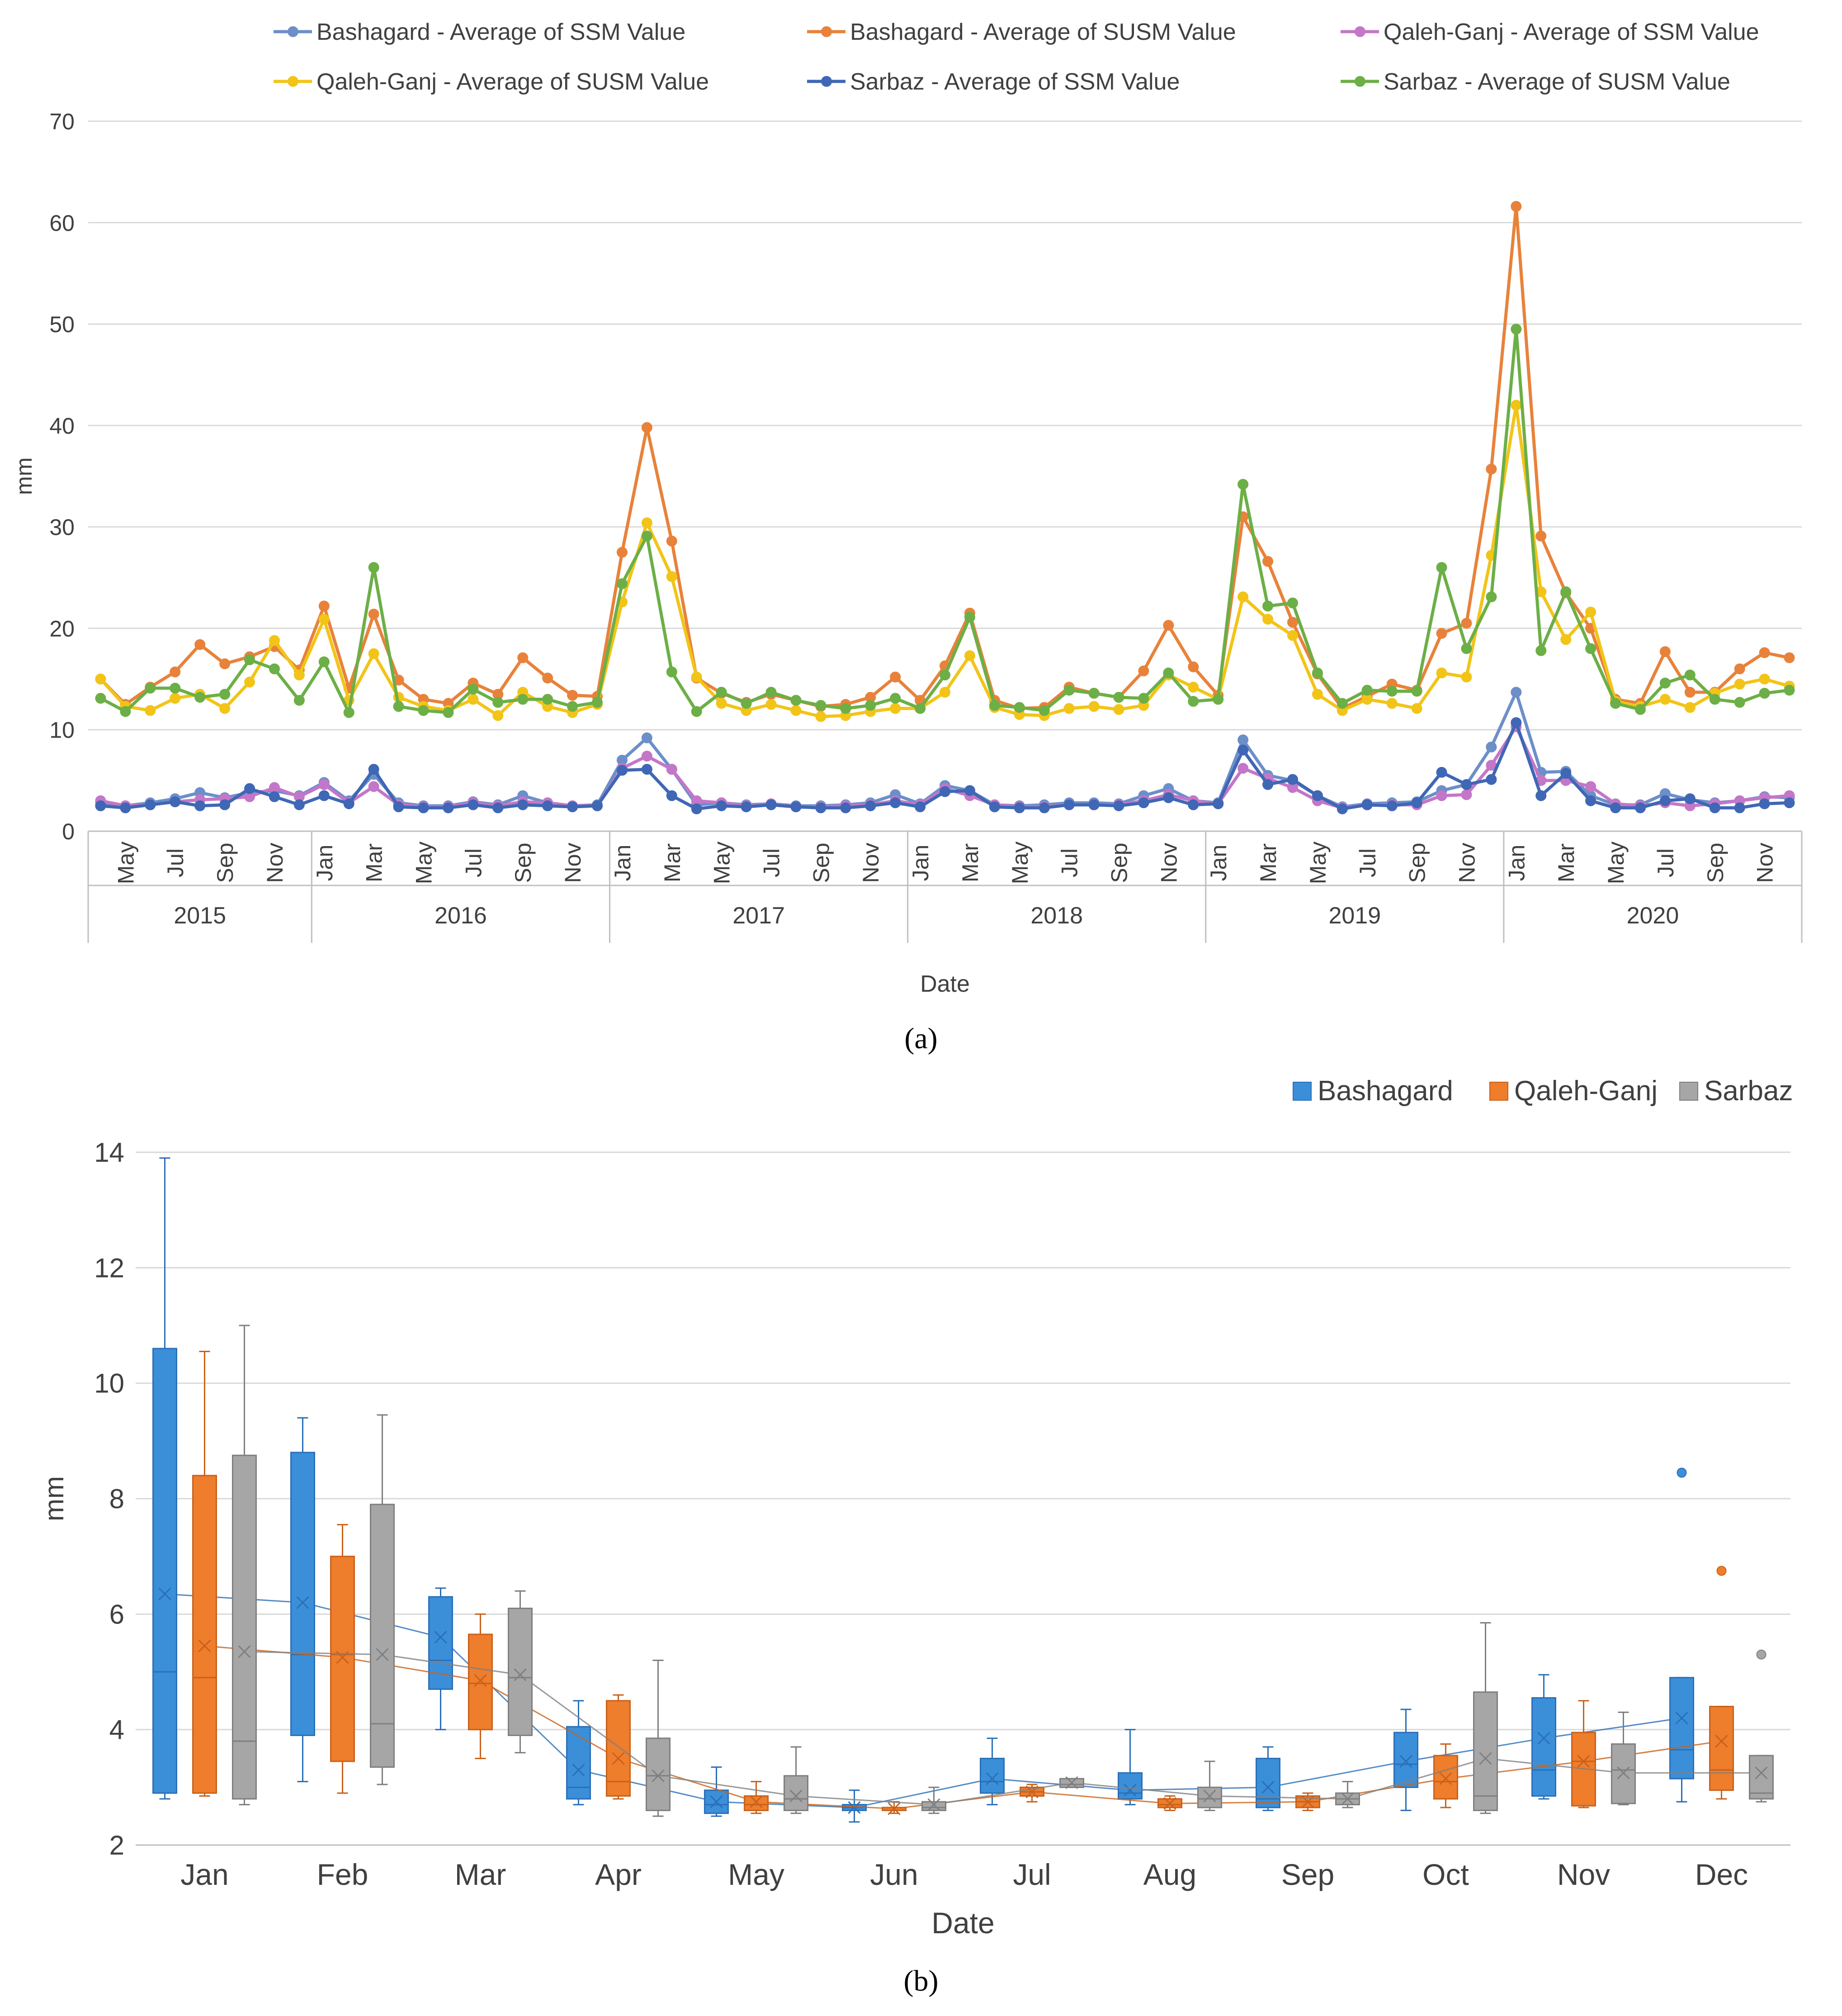 The height and width of the screenshot is (2016, 1842). I want to click on y-tick-label-b: 12, so click(109, 1268).